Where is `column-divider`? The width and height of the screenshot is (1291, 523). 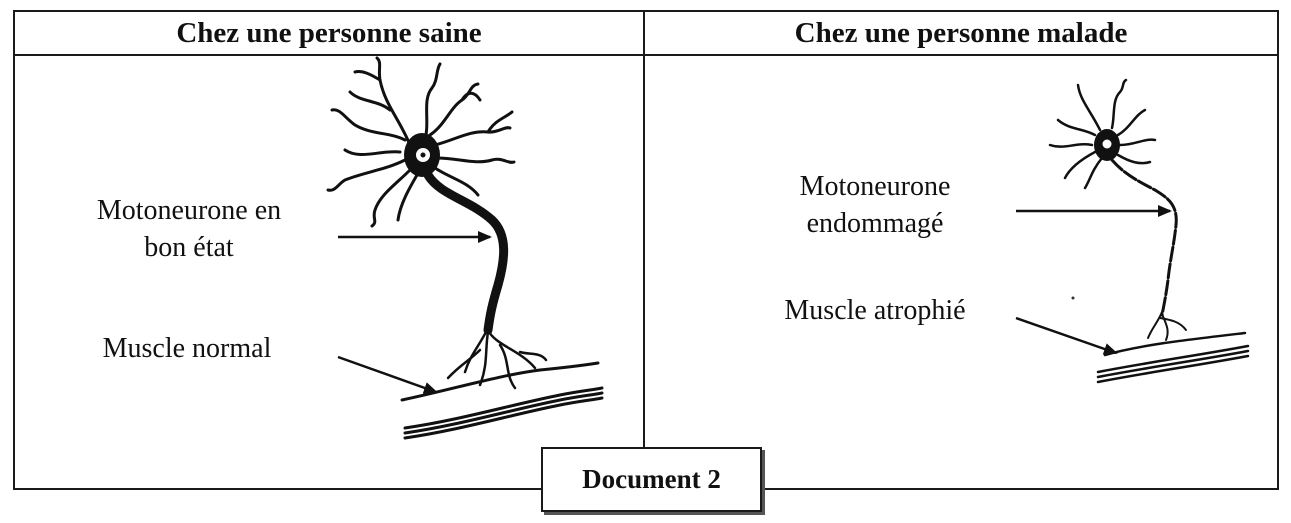 column-divider is located at coordinates (644, 250).